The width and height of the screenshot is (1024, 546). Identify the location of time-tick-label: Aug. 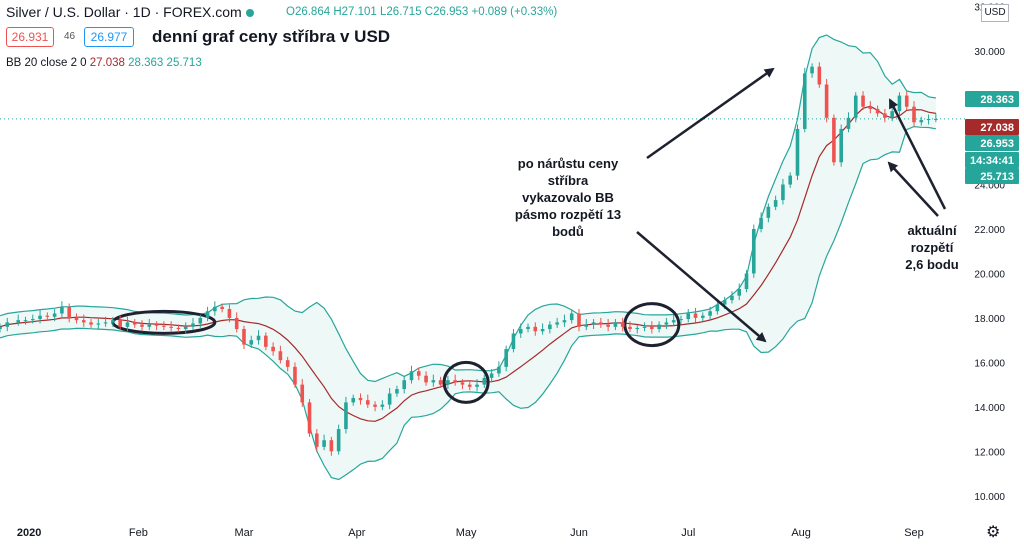
(801, 533).